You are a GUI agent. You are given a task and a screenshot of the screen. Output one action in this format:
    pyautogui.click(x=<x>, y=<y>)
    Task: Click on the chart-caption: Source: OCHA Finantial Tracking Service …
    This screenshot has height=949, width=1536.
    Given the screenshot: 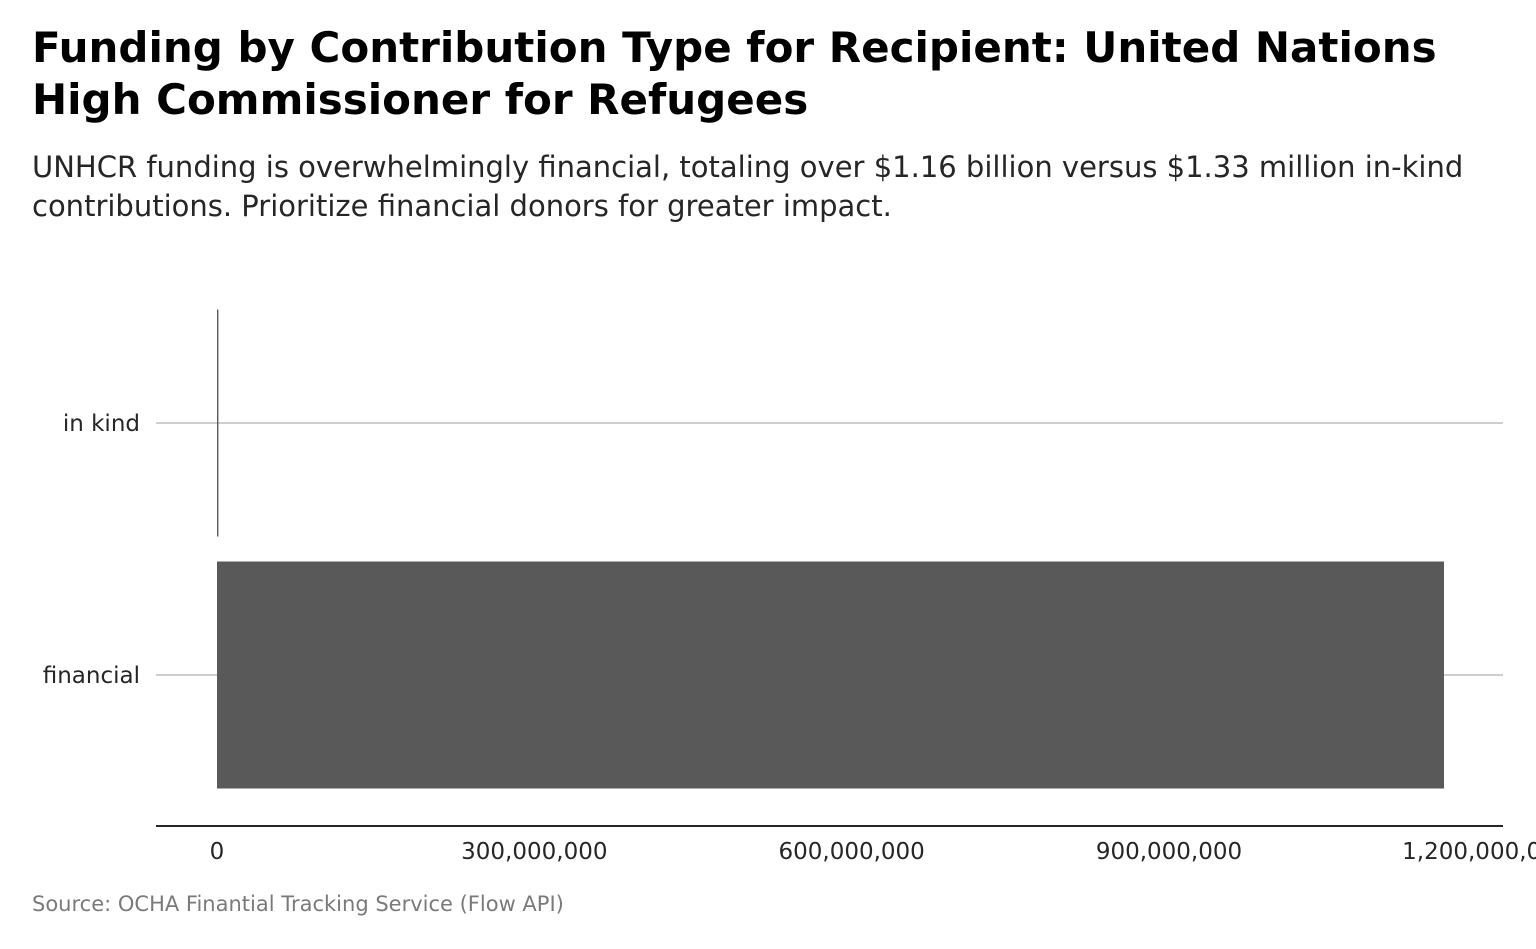 What is the action you would take?
    pyautogui.click(x=298, y=904)
    